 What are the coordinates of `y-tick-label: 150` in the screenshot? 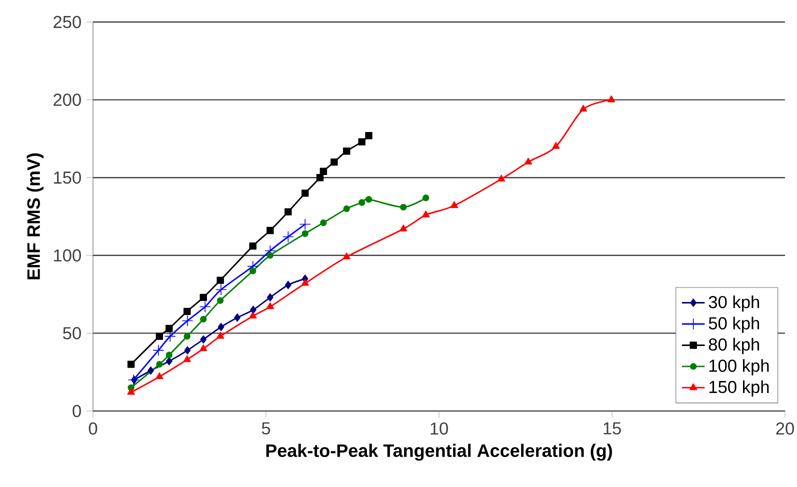 It's located at (67, 177).